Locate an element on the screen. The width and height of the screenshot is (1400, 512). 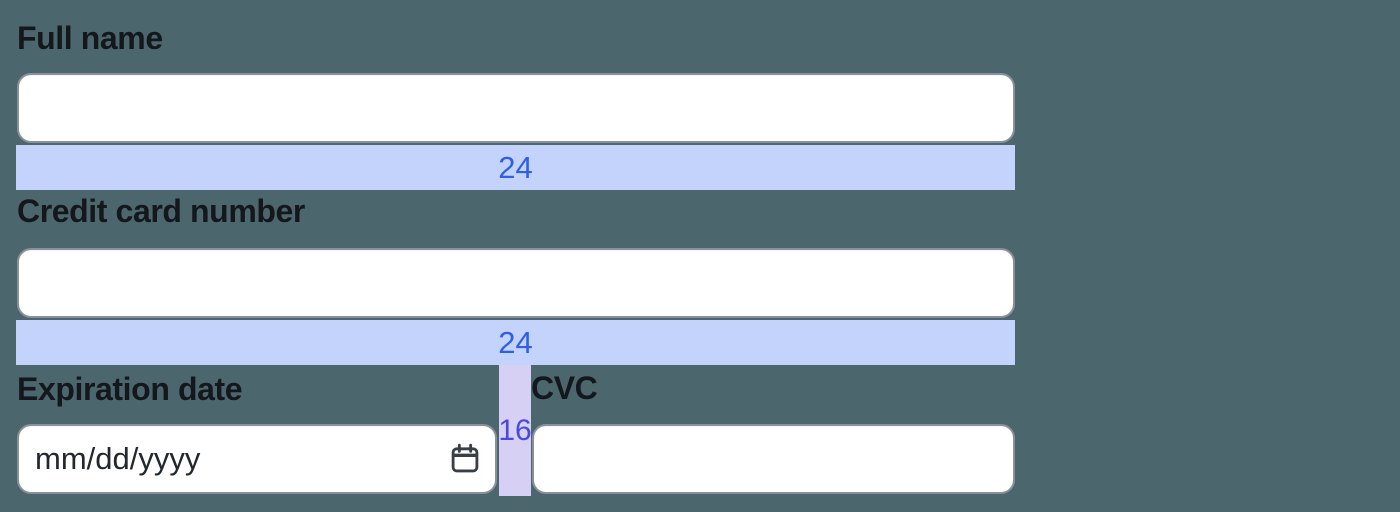
margin-annotation-credit-card: 24 is located at coordinates (515, 342).